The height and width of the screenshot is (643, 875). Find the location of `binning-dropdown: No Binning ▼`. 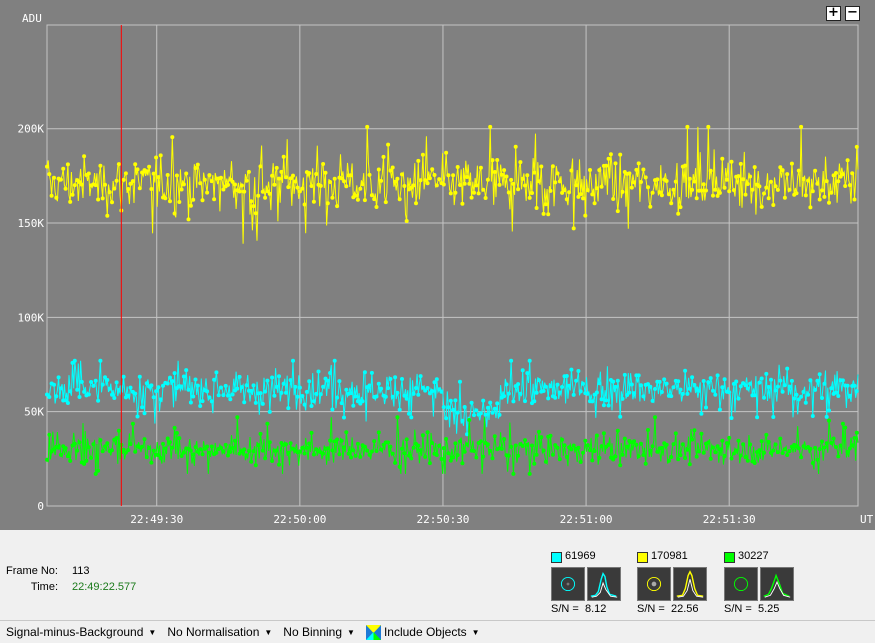

binning-dropdown: No Binning ▼ is located at coordinates (319, 632).